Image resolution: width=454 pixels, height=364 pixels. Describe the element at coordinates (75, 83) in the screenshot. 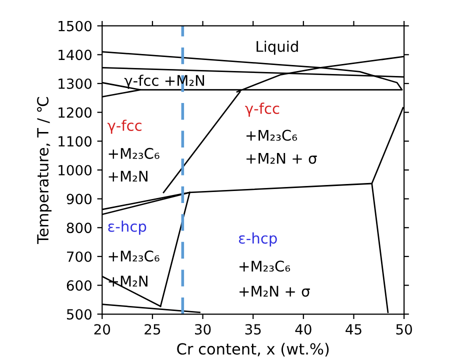

I see `y-tick-label: 1300` at that location.